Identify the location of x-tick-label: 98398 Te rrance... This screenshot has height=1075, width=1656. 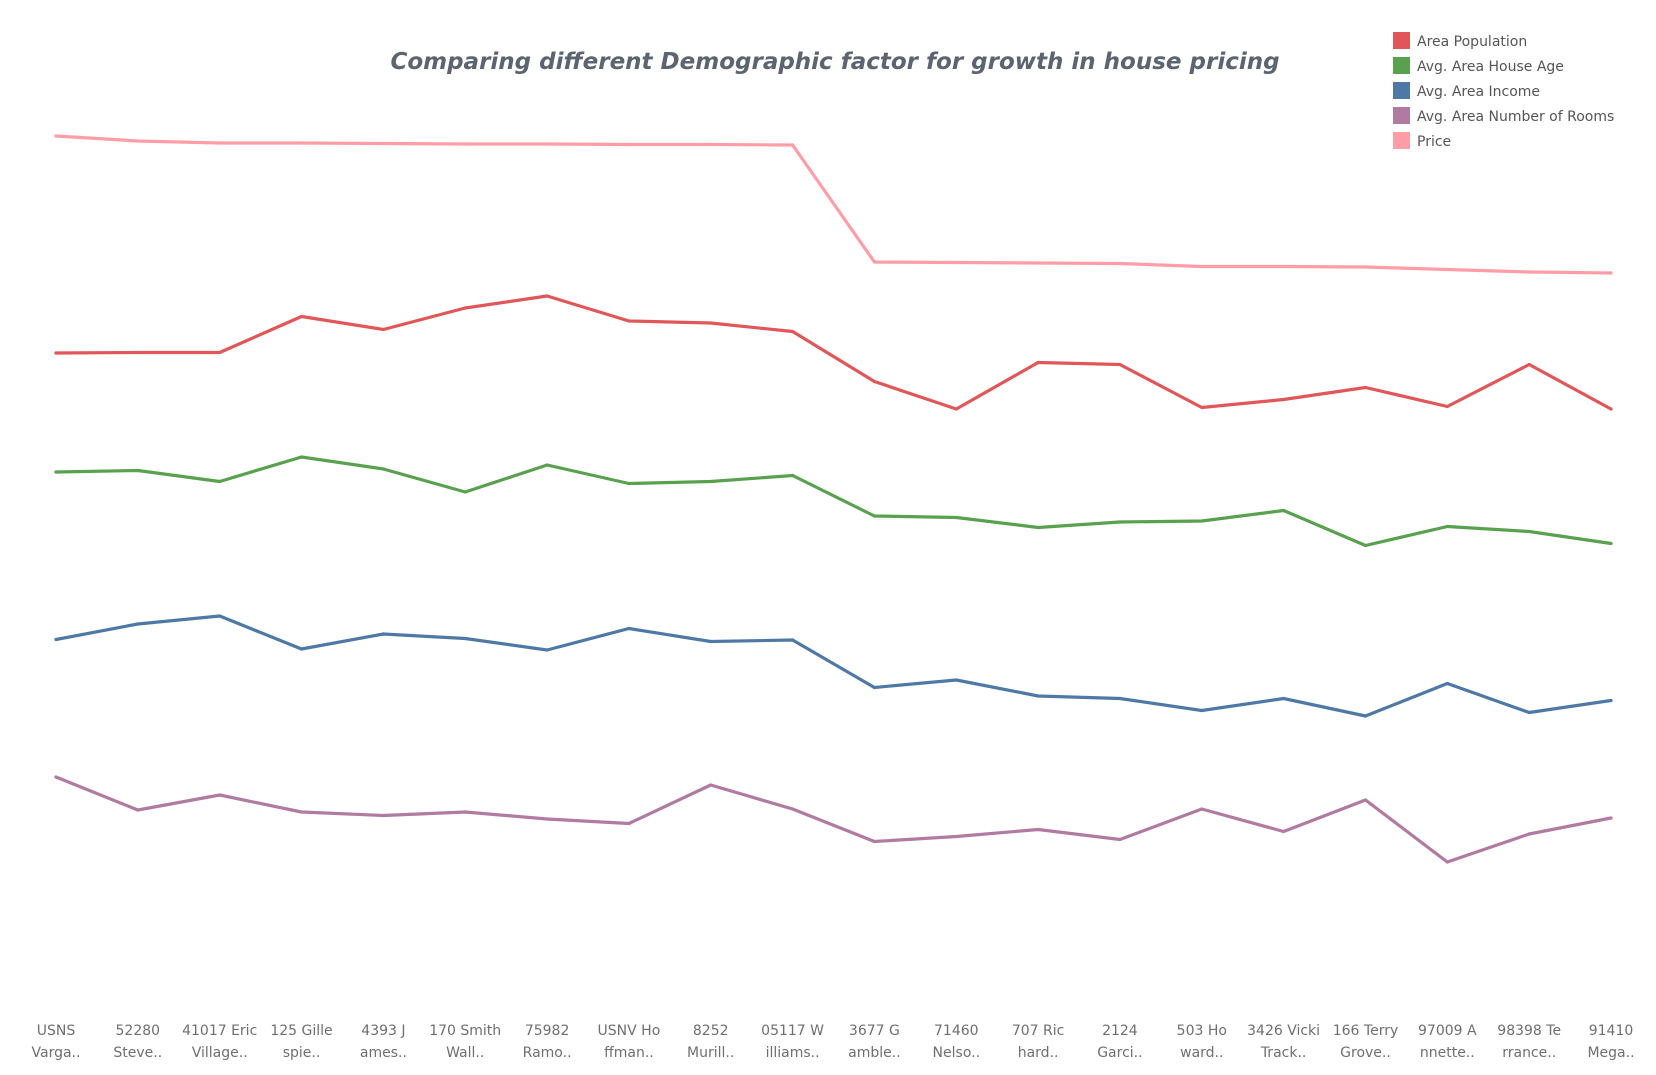
(1529, 1042).